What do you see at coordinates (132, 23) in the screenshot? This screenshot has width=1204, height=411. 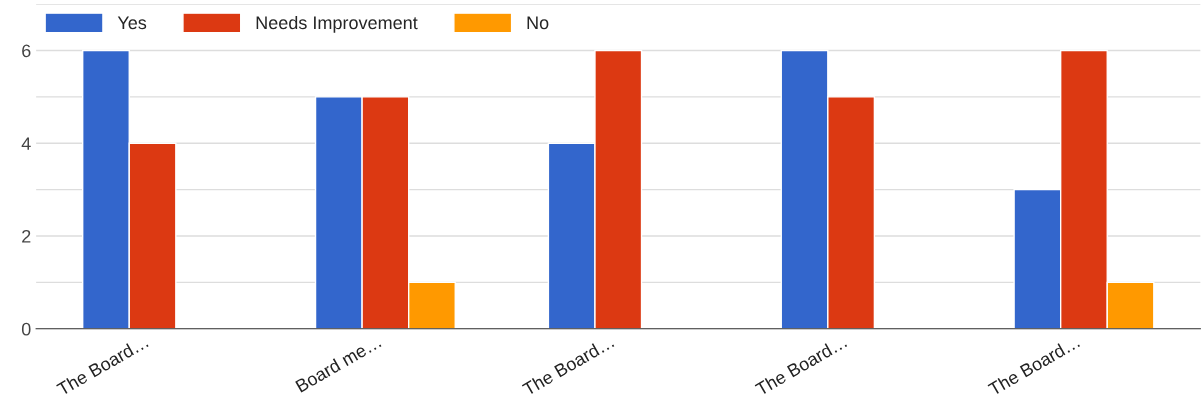 I see `legend-label: Yes` at bounding box center [132, 23].